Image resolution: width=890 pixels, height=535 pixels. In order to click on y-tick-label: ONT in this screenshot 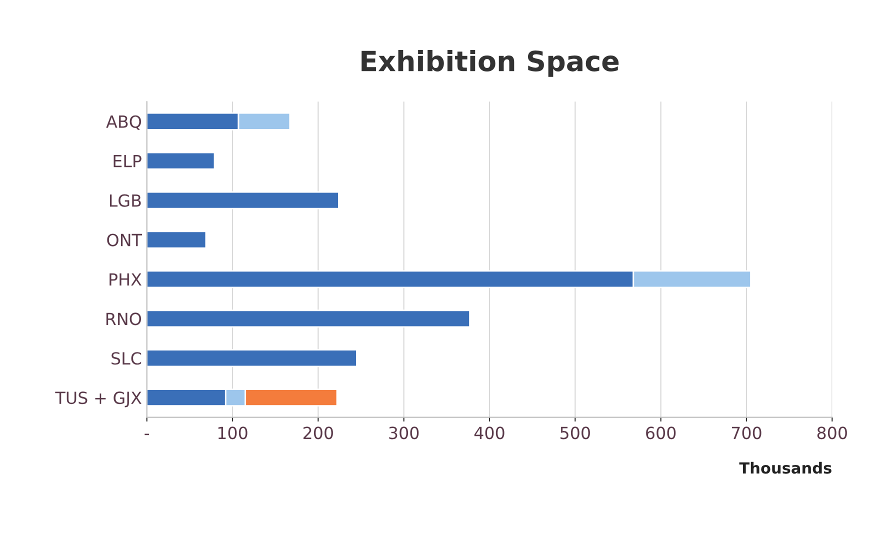, I will do `click(124, 240)`.